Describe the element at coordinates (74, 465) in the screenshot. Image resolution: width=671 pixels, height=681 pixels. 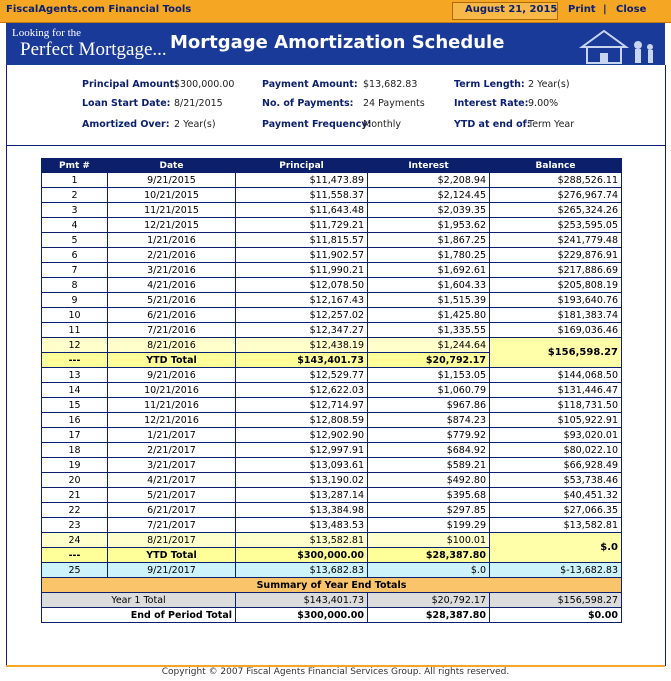
I see `cell: 19` at that location.